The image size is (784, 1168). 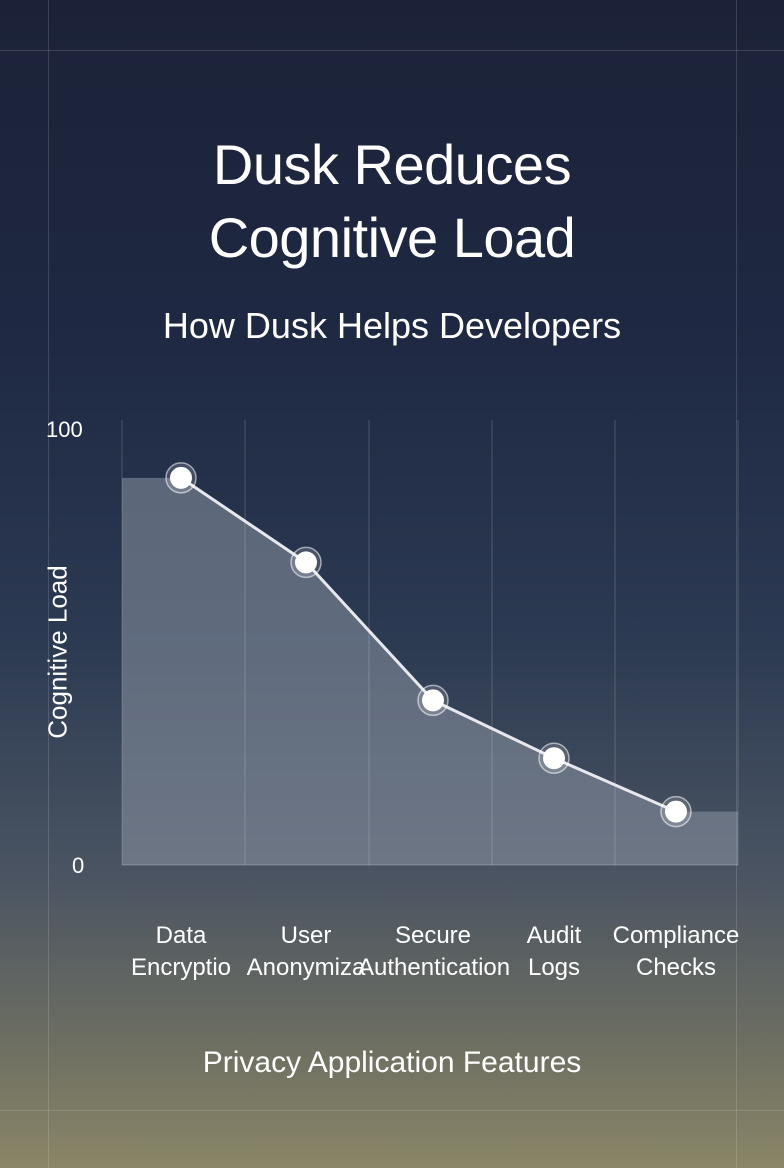 I want to click on x-tick-line: Audit, so click(x=554, y=935).